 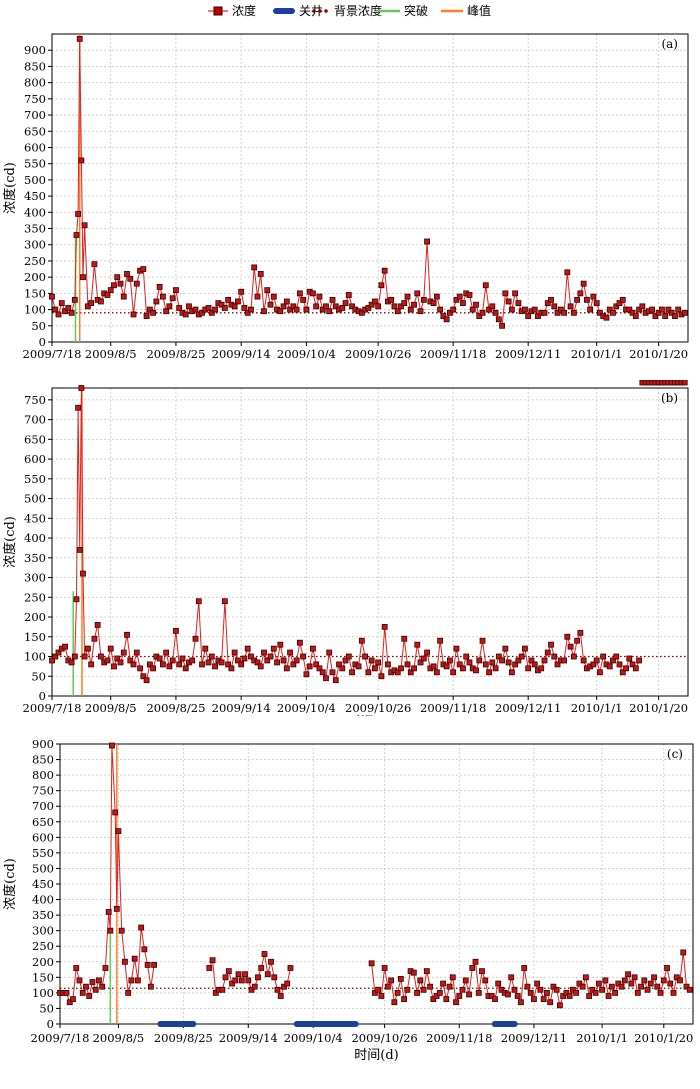 What do you see at coordinates (183, 1038) in the screenshot?
I see `x-tick-label: 2009/8/25` at bounding box center [183, 1038].